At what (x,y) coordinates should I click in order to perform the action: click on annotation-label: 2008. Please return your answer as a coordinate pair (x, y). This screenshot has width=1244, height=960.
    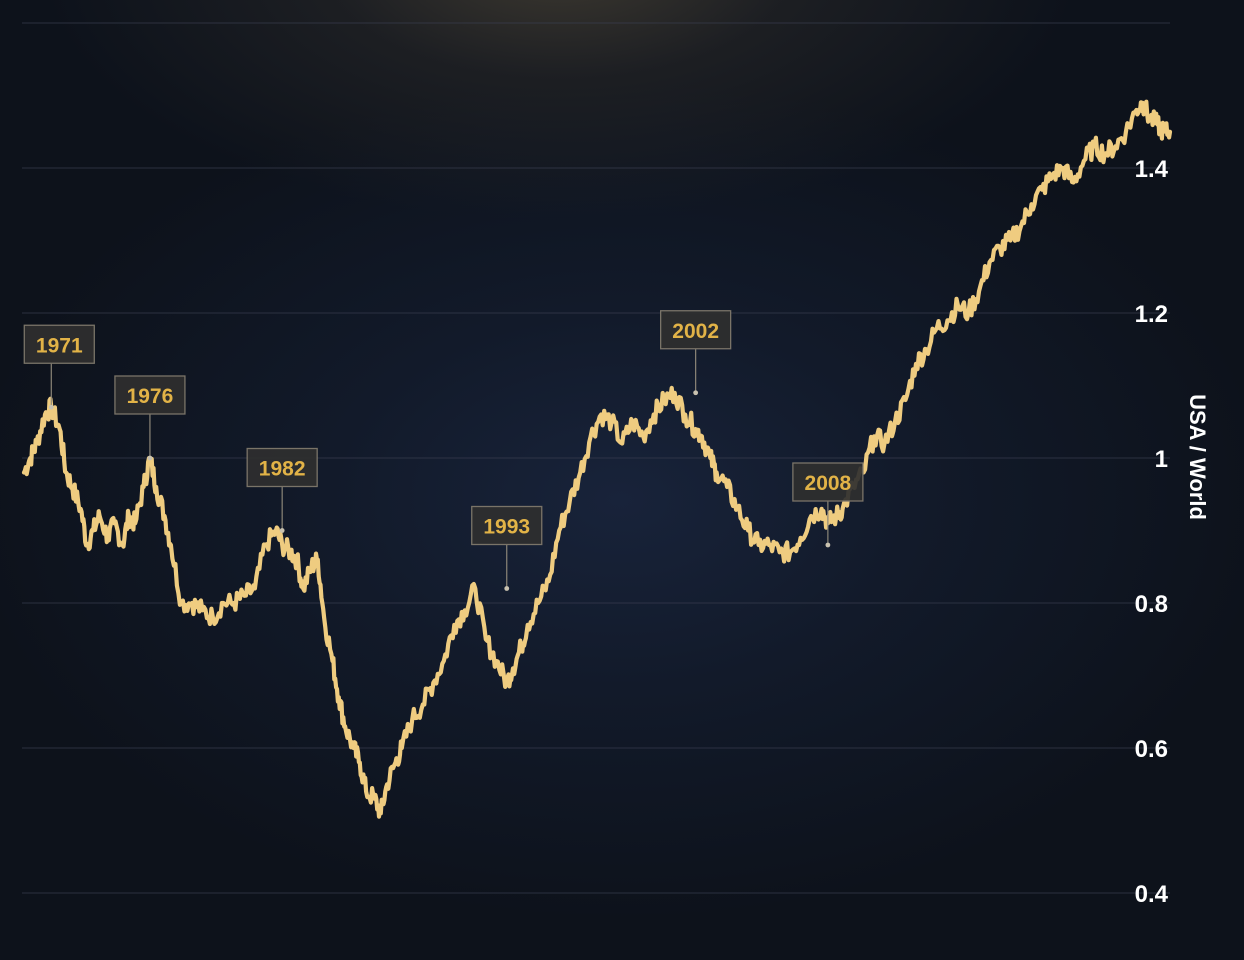
    Looking at the image, I should click on (828, 483).